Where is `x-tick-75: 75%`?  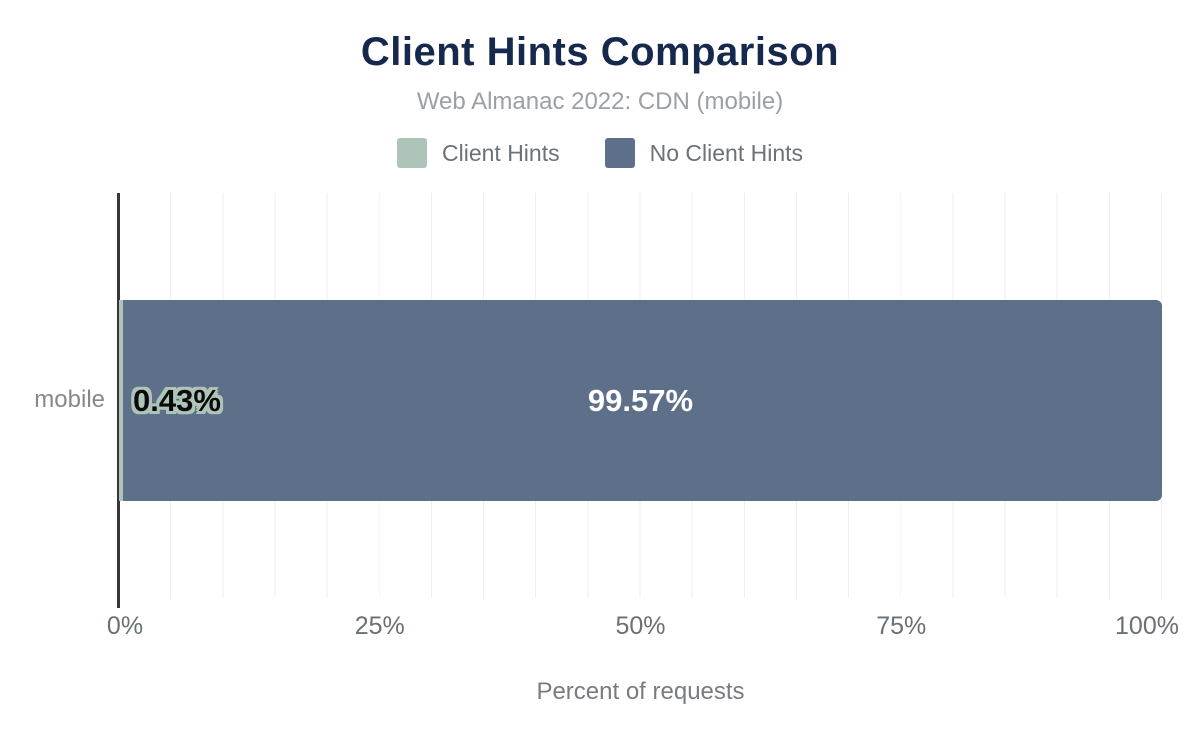 x-tick-75: 75% is located at coordinates (901, 626).